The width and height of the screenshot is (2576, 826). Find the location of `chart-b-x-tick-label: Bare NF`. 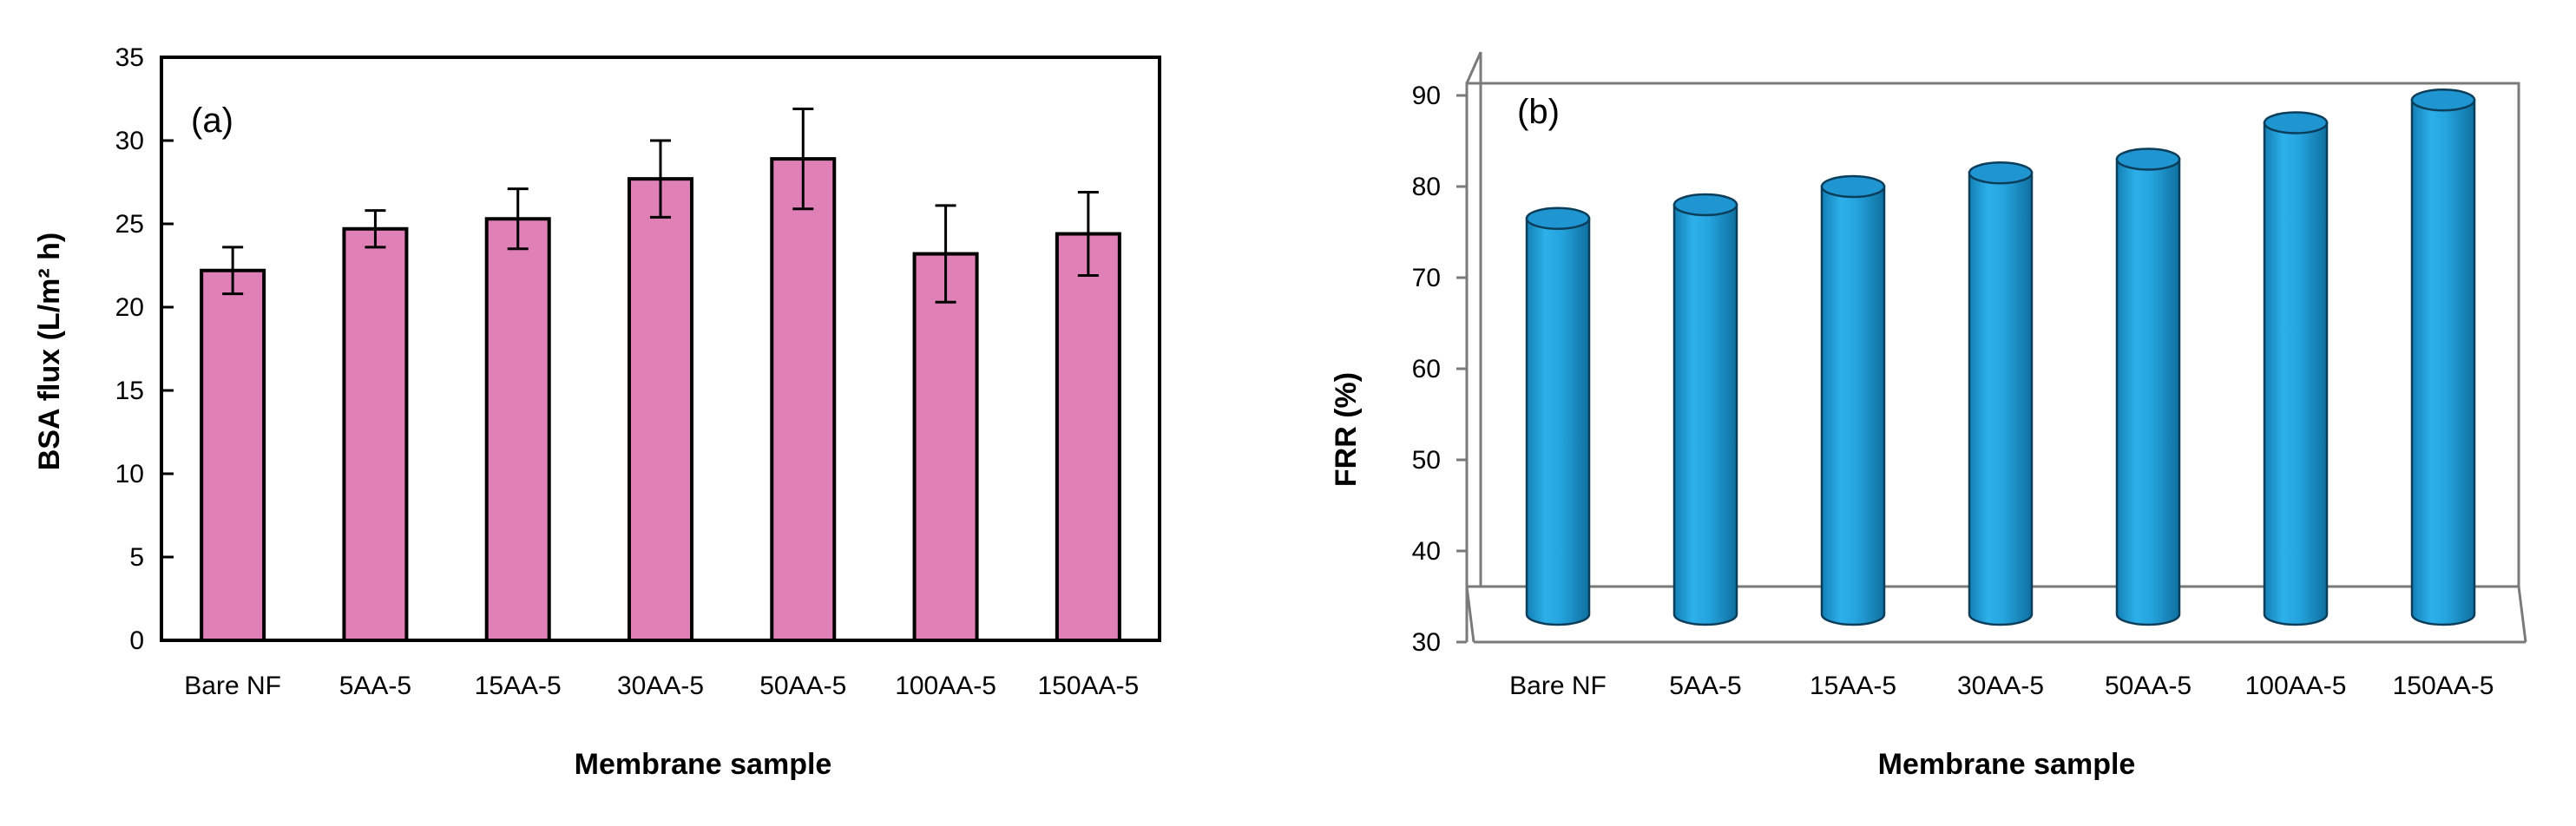

chart-b-x-tick-label: Bare NF is located at coordinates (1558, 686).